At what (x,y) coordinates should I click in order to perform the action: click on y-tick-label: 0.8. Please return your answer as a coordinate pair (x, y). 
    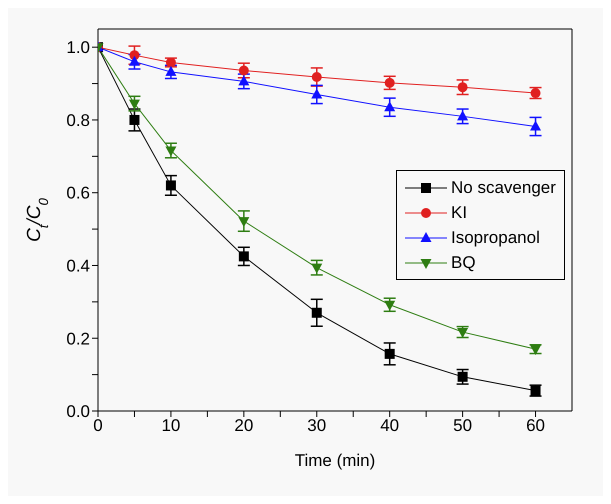
    Looking at the image, I should click on (78, 120).